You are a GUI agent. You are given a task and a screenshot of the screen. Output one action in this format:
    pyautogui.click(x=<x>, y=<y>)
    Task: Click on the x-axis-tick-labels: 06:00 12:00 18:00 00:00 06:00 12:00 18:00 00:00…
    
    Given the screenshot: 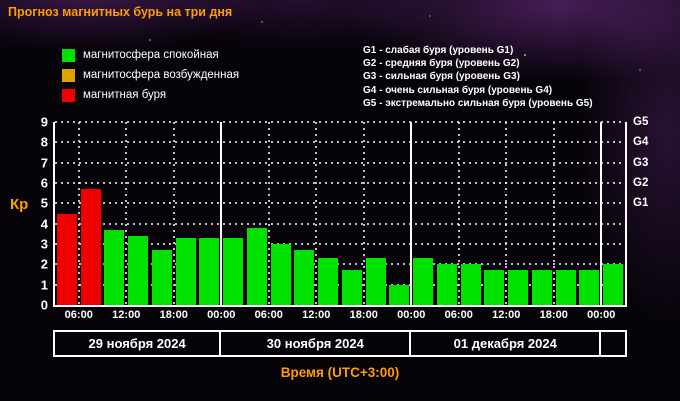 What is the action you would take?
    pyautogui.click(x=340, y=316)
    